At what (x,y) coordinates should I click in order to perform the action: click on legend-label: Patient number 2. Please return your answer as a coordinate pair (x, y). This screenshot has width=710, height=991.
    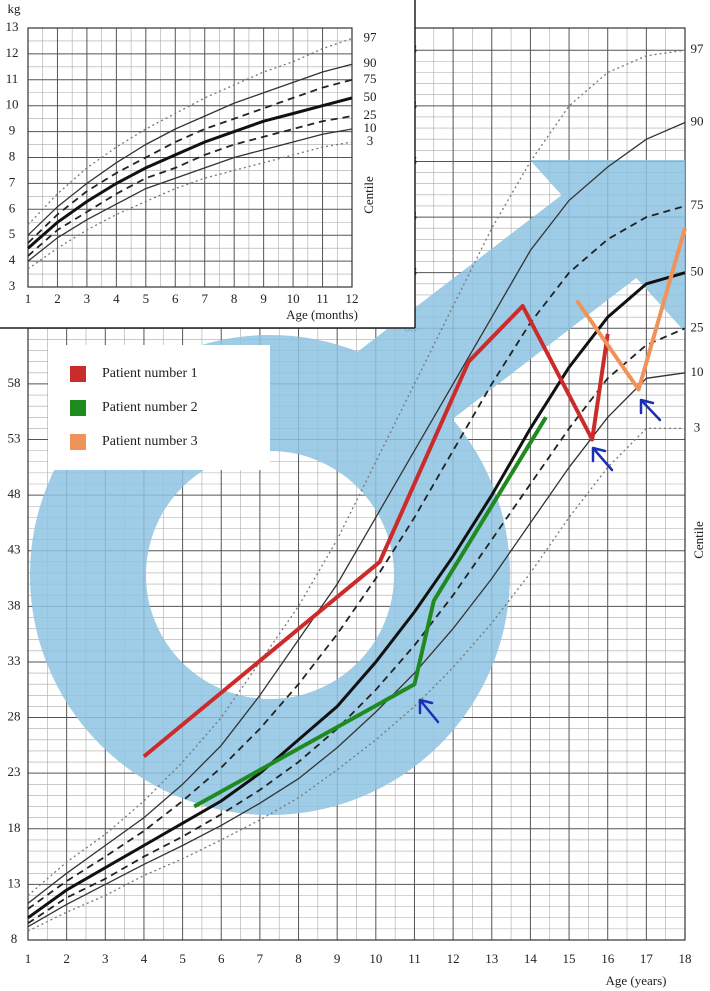
    Looking at the image, I should click on (150, 407).